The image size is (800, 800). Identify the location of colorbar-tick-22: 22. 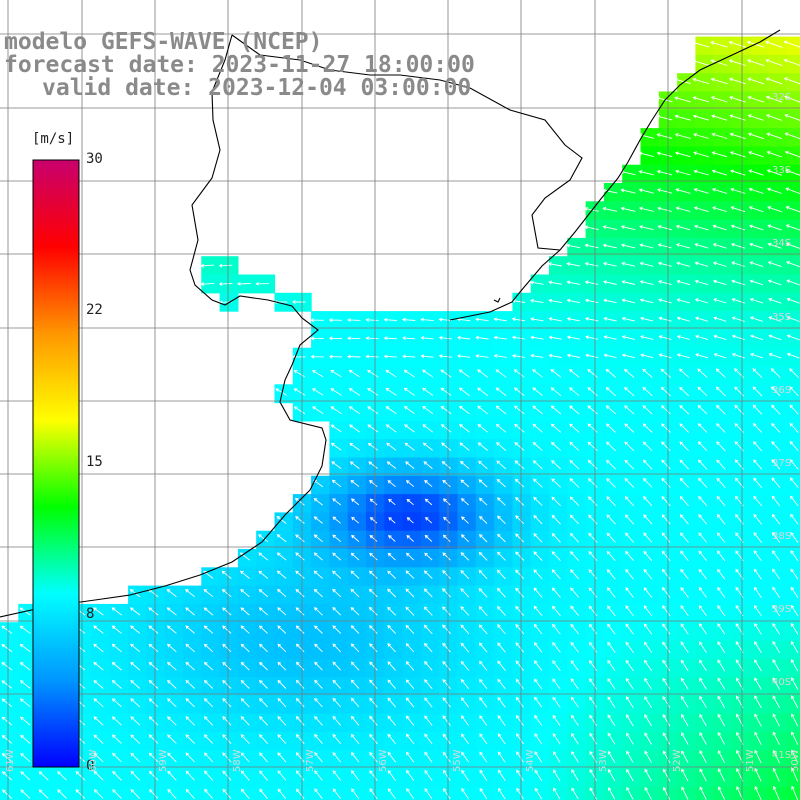
(94, 310).